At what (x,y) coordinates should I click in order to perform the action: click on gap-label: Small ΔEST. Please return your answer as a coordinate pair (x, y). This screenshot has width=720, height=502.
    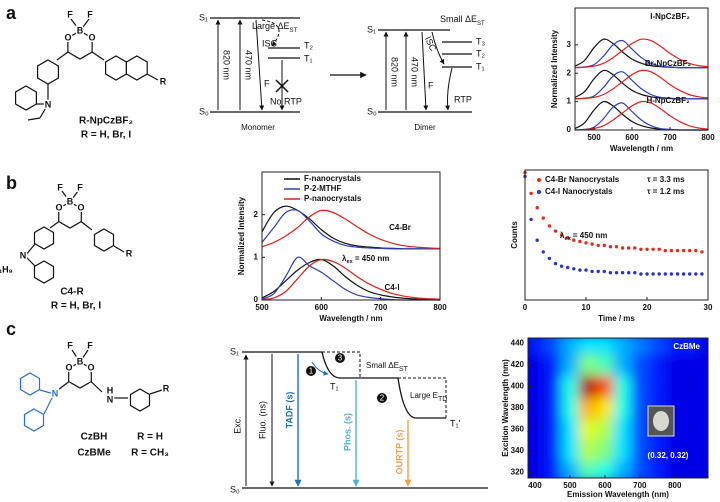
    Looking at the image, I should click on (387, 367).